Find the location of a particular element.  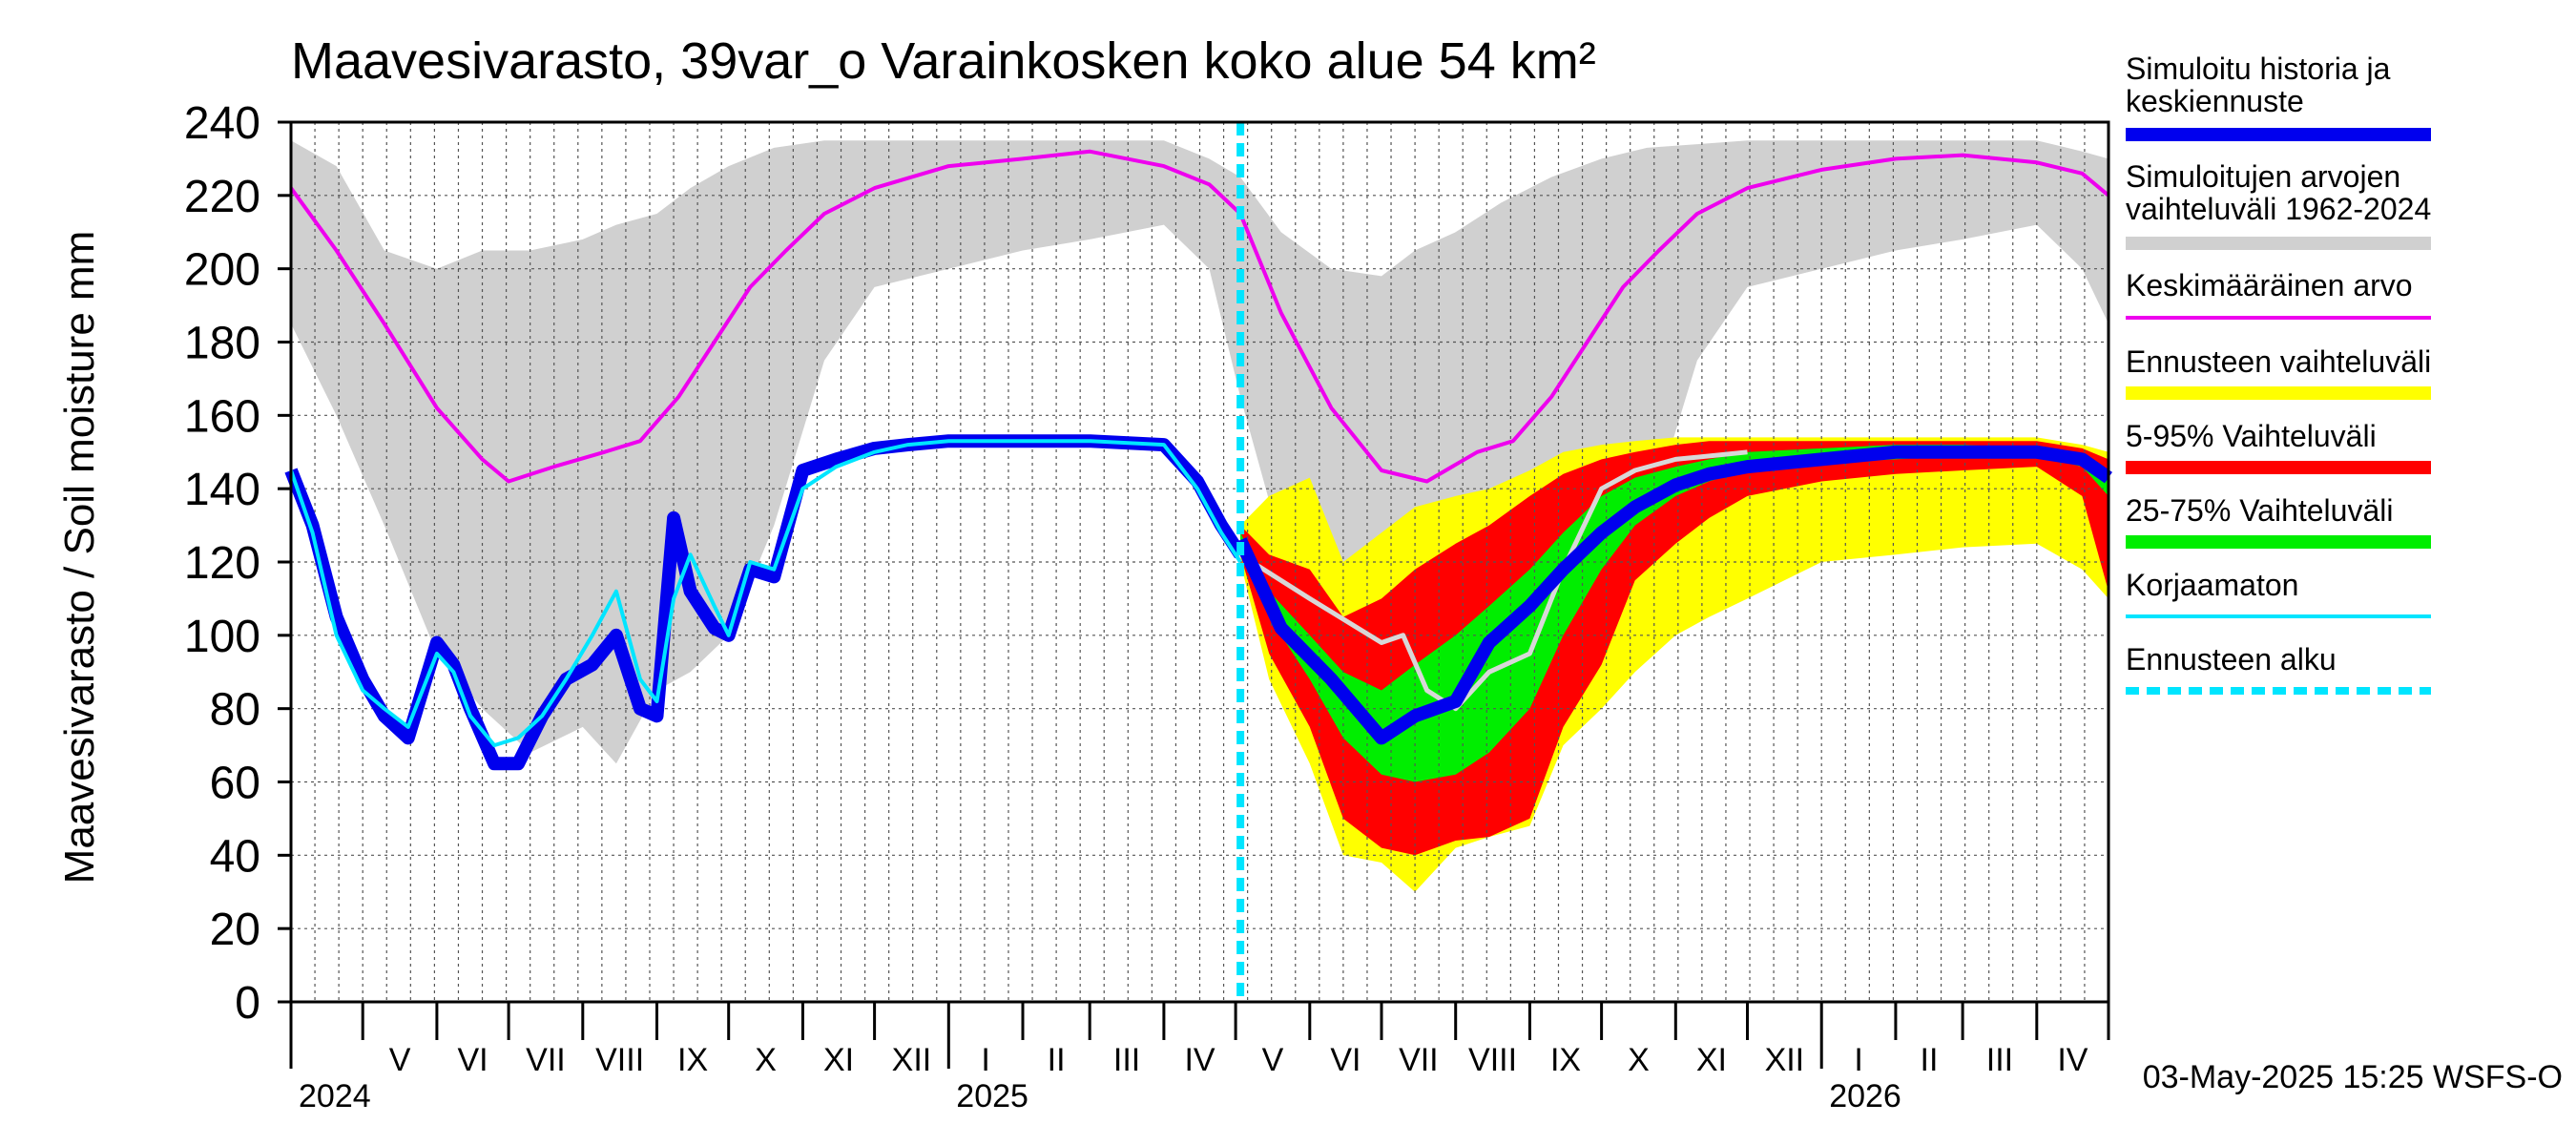

y-tick-label: 40 is located at coordinates (235, 856).